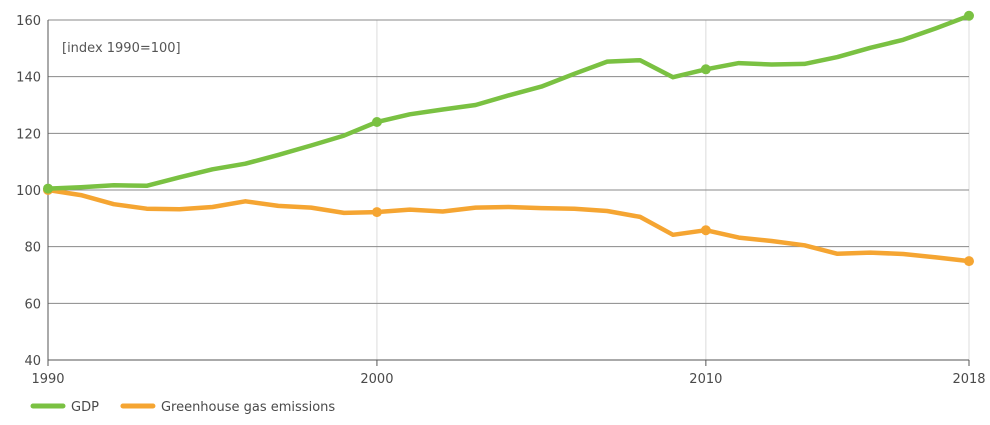  Describe the element at coordinates (705, 379) in the screenshot. I see `x-tick-label: 2010` at that location.